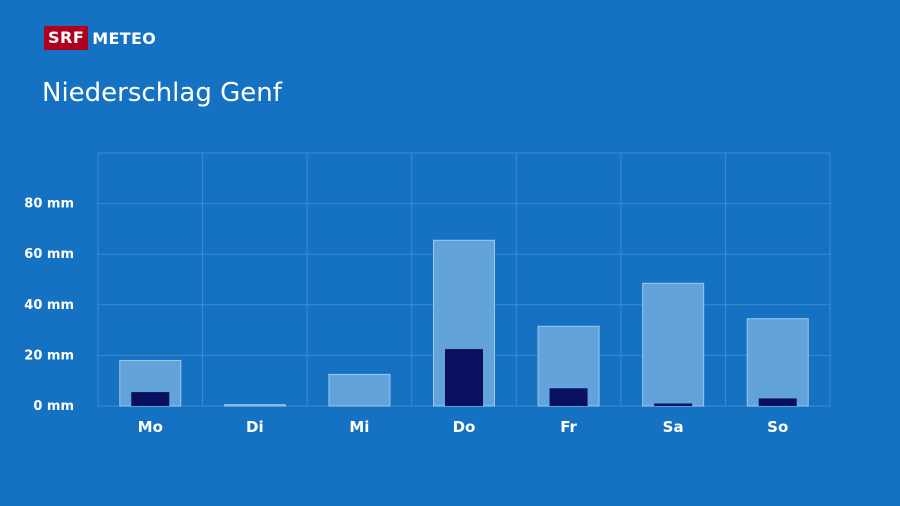 The image size is (900, 506). Describe the element at coordinates (49, 254) in the screenshot. I see `y-tick-label: 60 mm` at that location.